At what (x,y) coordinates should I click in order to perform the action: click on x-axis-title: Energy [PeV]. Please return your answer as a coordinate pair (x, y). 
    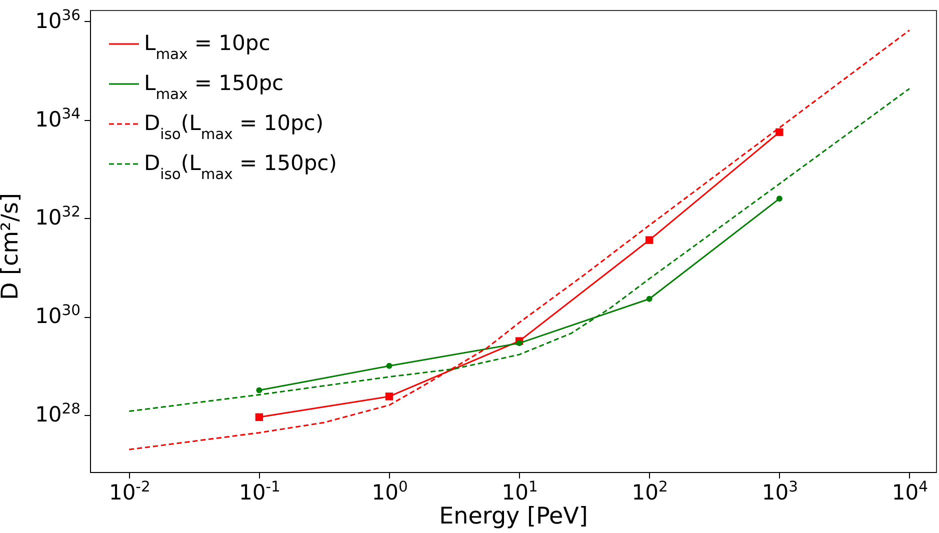
    Looking at the image, I should click on (513, 517).